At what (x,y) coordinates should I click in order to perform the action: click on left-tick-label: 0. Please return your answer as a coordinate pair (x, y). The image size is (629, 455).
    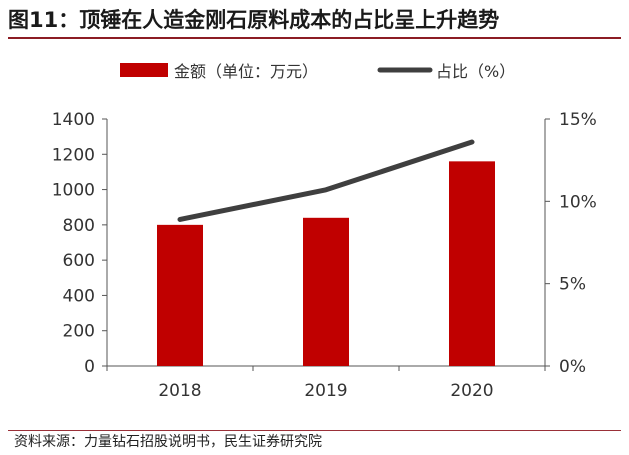
    Looking at the image, I should click on (89, 367).